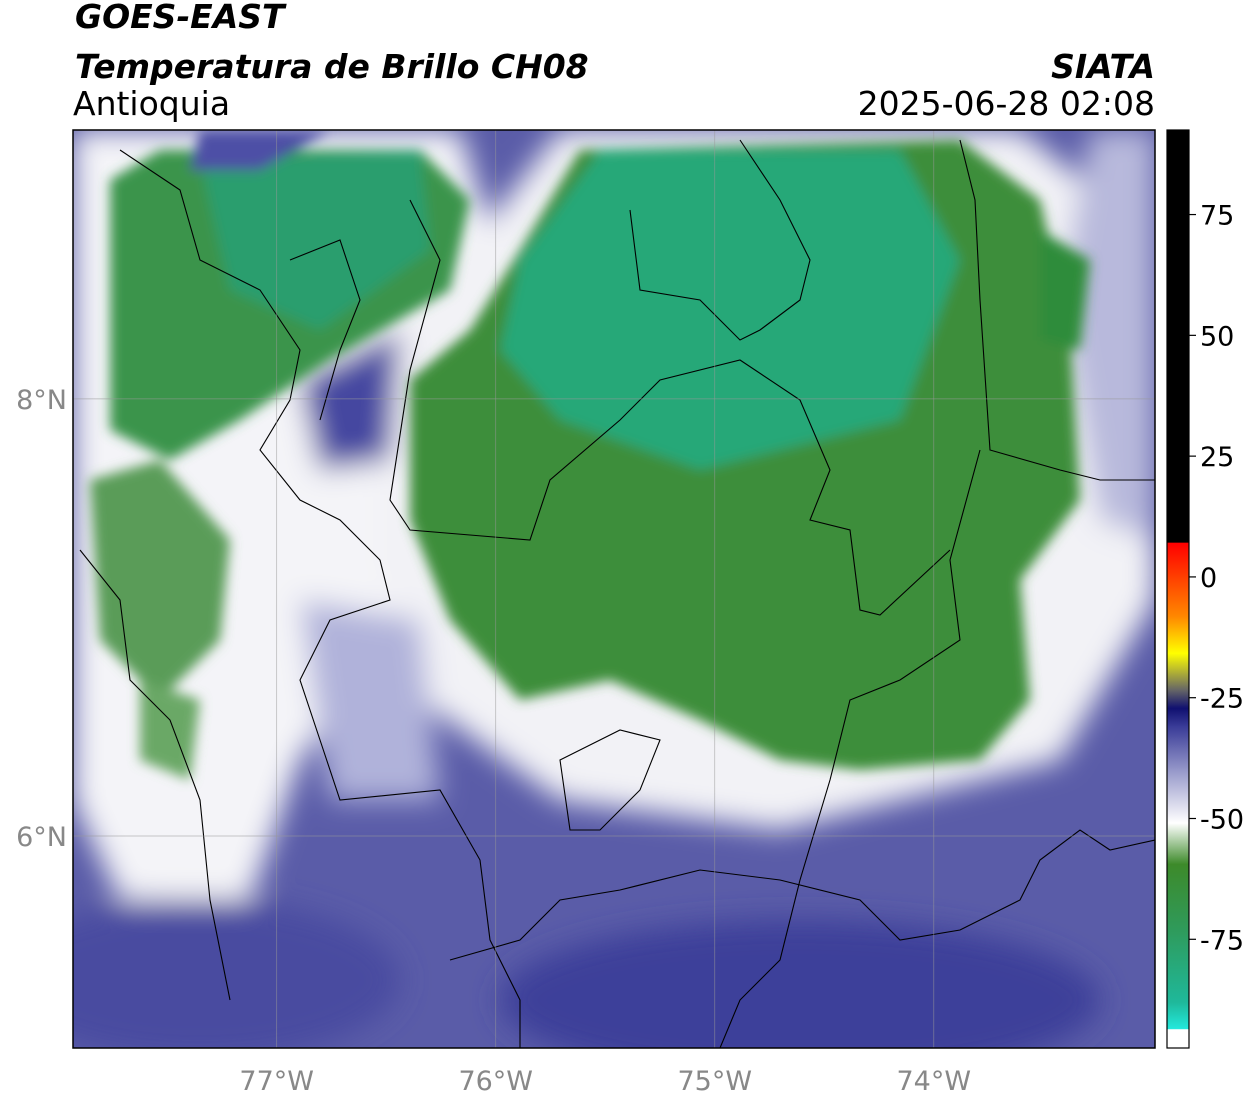 The width and height of the screenshot is (1252, 1099). What do you see at coordinates (1217, 457) in the screenshot?
I see `colorbar-tick-label: 25` at bounding box center [1217, 457].